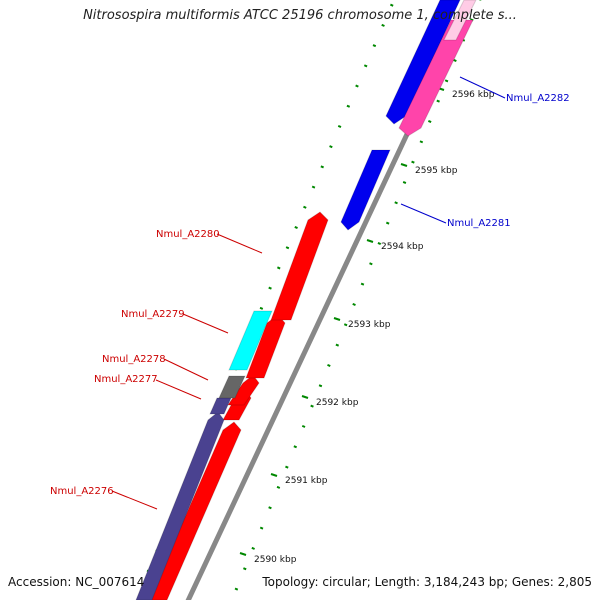 The image size is (600, 600). What do you see at coordinates (82, 491) in the screenshot?
I see `gene-label-Nmul_A2276: Nmul_A2276` at bounding box center [82, 491].